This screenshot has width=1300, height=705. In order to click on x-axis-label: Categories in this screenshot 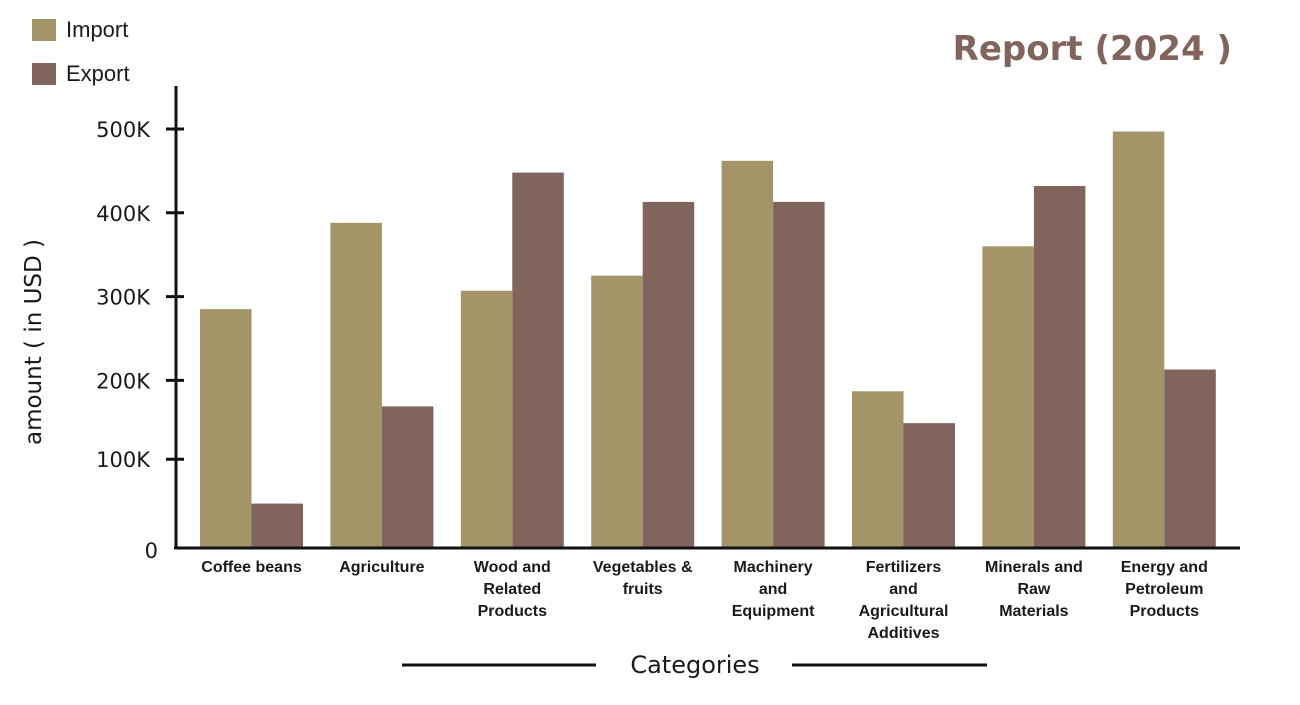, I will do `click(694, 665)`.